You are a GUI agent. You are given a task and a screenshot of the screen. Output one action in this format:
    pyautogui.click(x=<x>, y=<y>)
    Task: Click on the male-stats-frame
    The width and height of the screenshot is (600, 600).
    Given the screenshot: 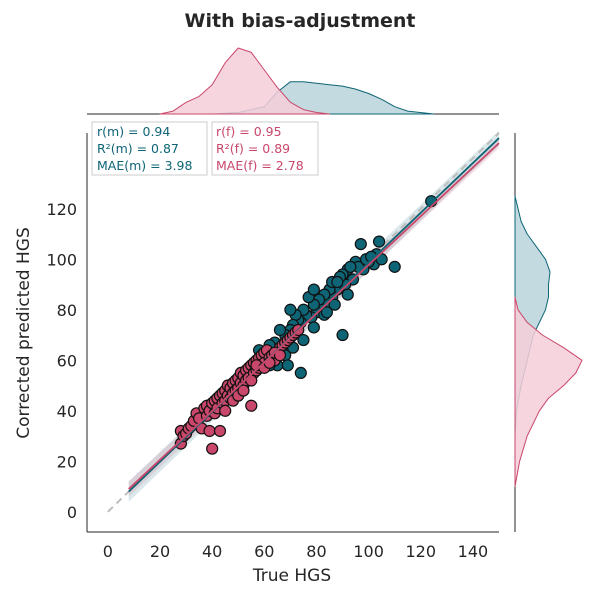 What is the action you would take?
    pyautogui.click(x=149, y=148)
    